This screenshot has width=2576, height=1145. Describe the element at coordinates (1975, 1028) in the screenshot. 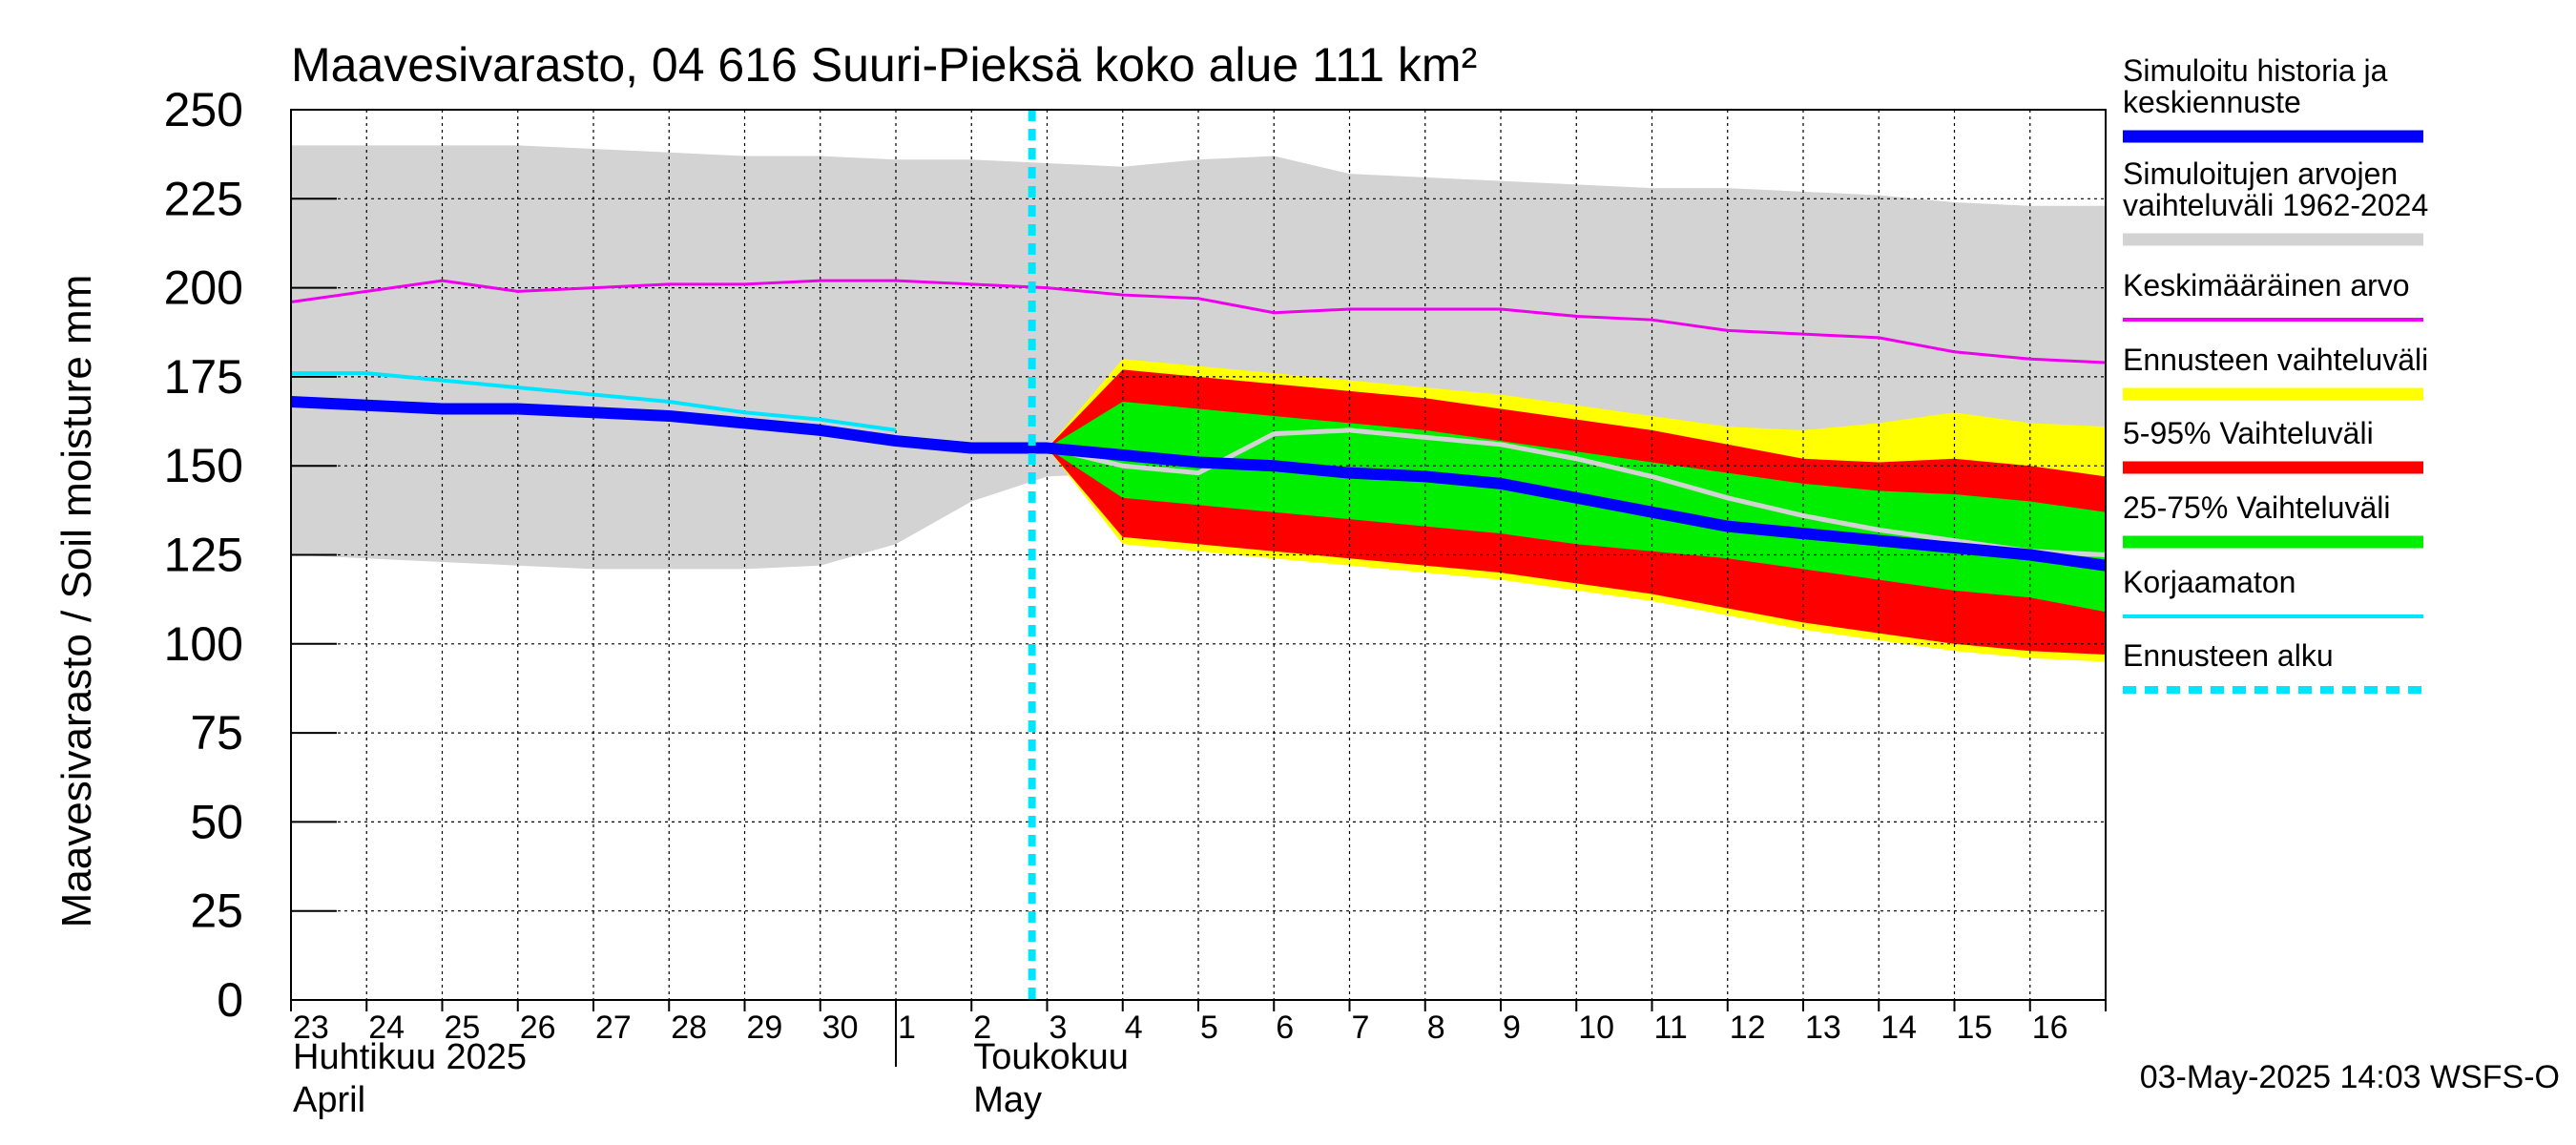

I see `x-tick-label: 15` at that location.